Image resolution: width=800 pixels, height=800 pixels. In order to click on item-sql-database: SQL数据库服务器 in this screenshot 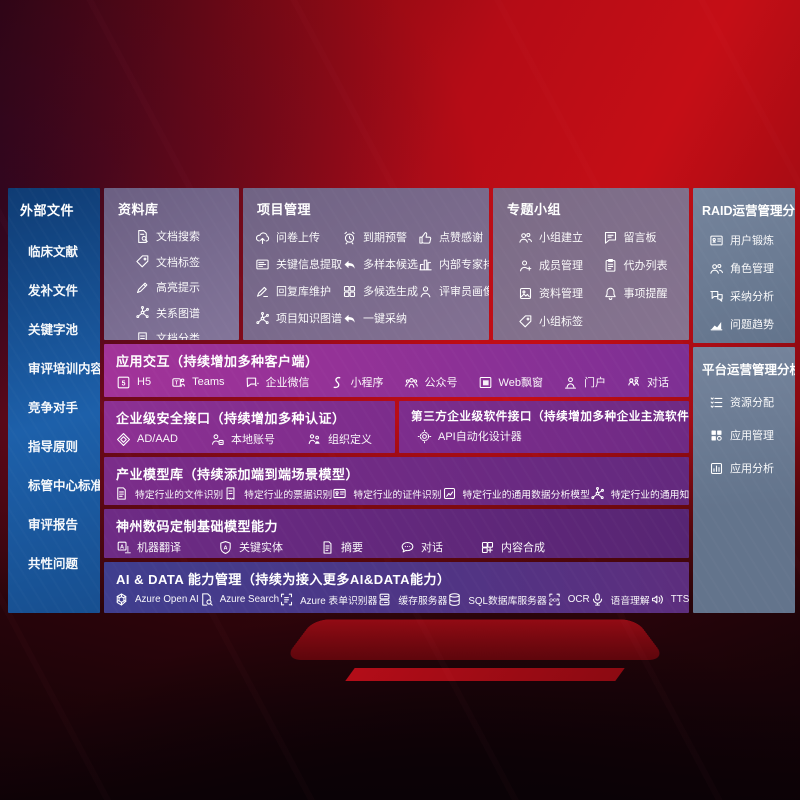, I will do `click(497, 599)`.